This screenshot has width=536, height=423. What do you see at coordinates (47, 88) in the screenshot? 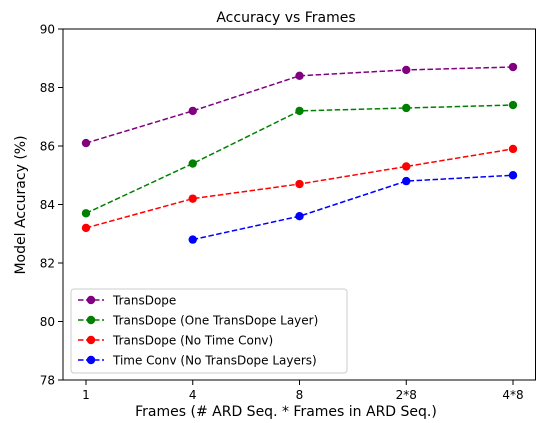
I see `y-tick-label: 88` at bounding box center [47, 88].